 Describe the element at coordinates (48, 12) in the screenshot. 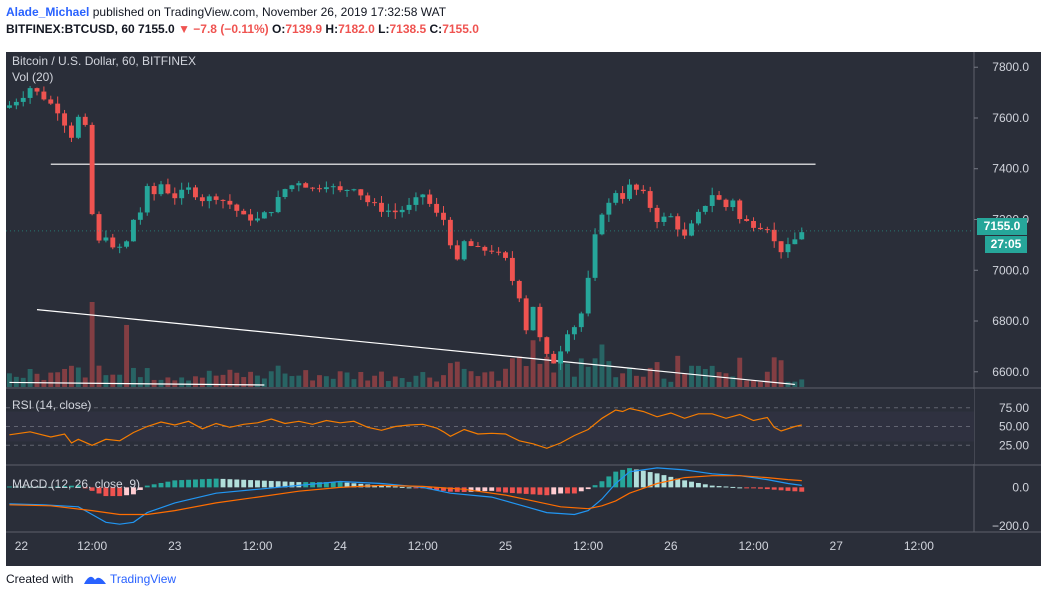

I see `author-link: Alade_Michael` at that location.